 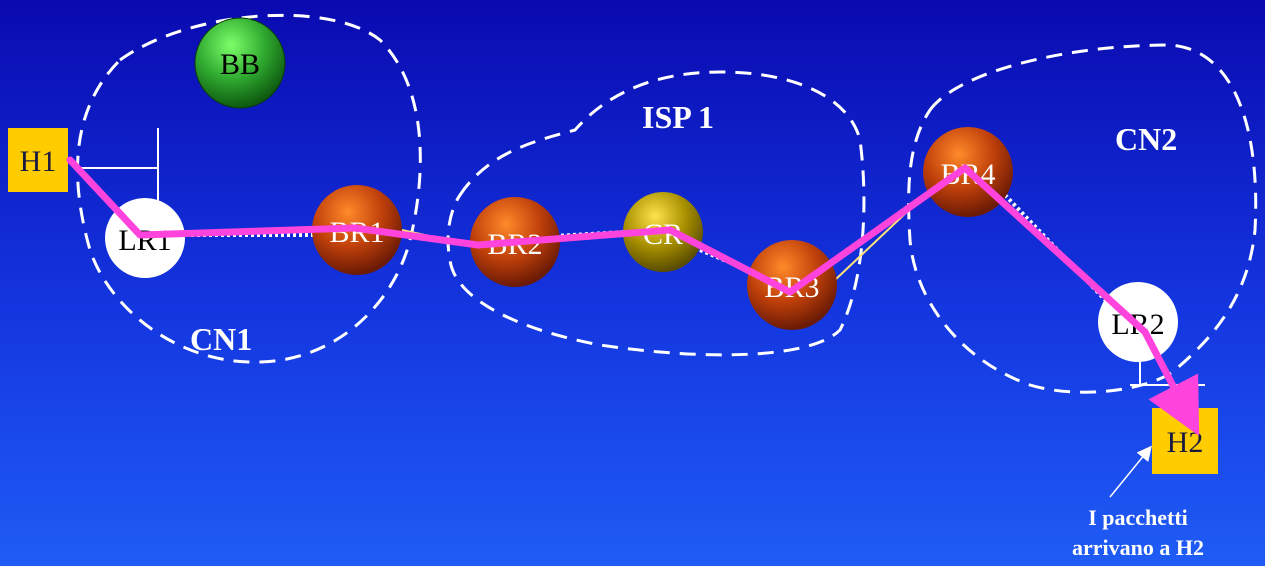 I want to click on bb-label: BB, so click(x=240, y=64).